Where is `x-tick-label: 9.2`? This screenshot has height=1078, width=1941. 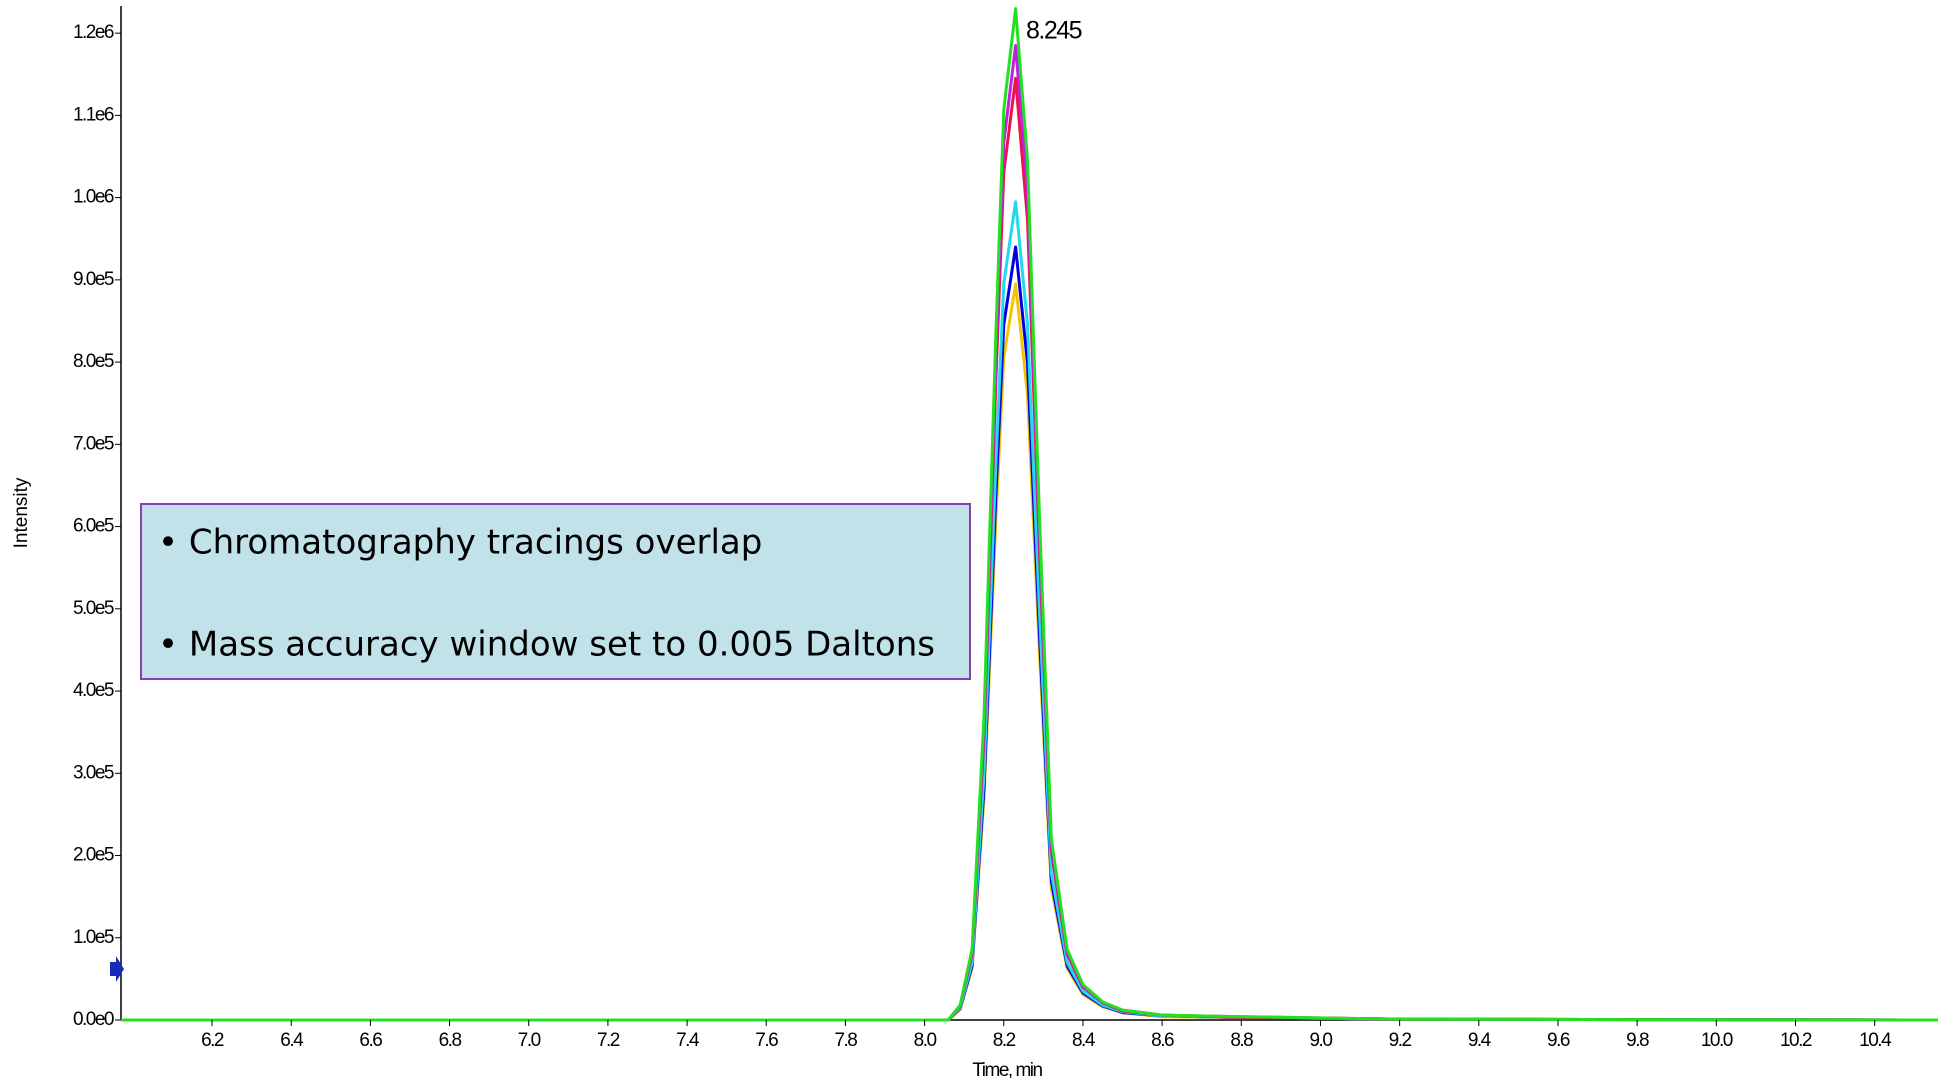 x-tick-label: 9.2 is located at coordinates (1400, 1040).